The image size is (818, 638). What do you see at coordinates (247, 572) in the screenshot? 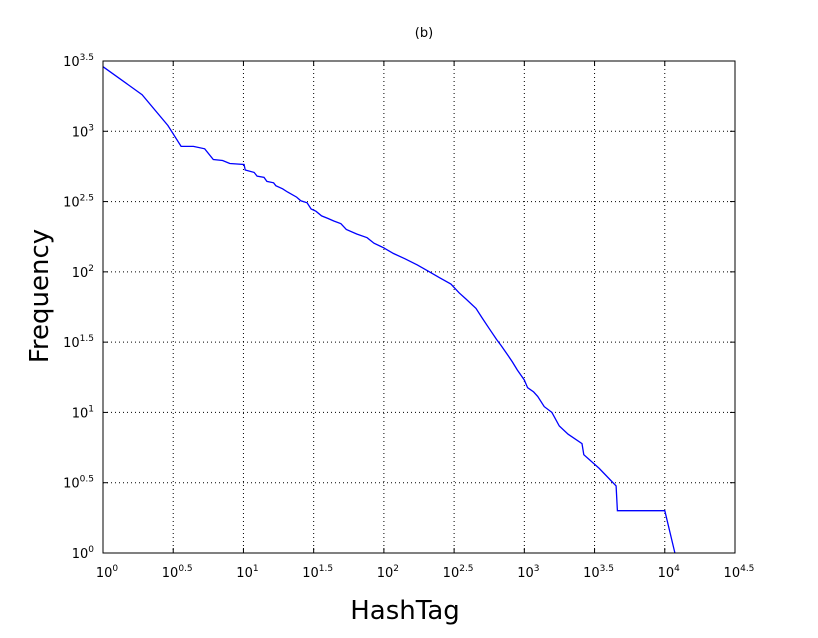
I see `x-tick-label: 101` at bounding box center [247, 572].